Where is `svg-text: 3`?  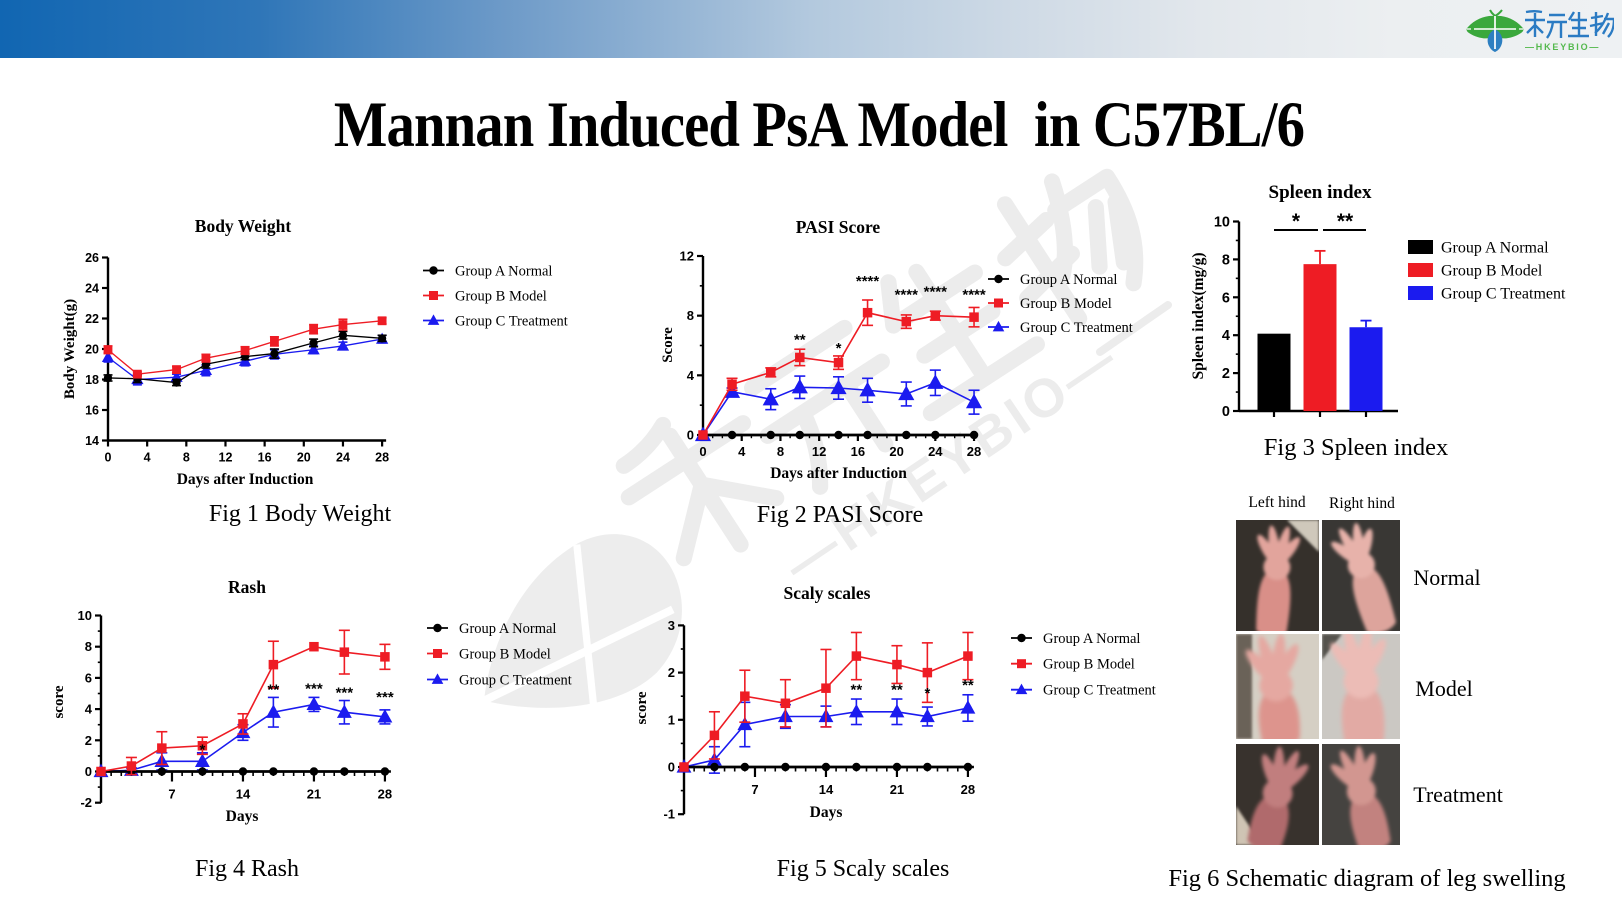 svg-text: 3 is located at coordinates (671, 625).